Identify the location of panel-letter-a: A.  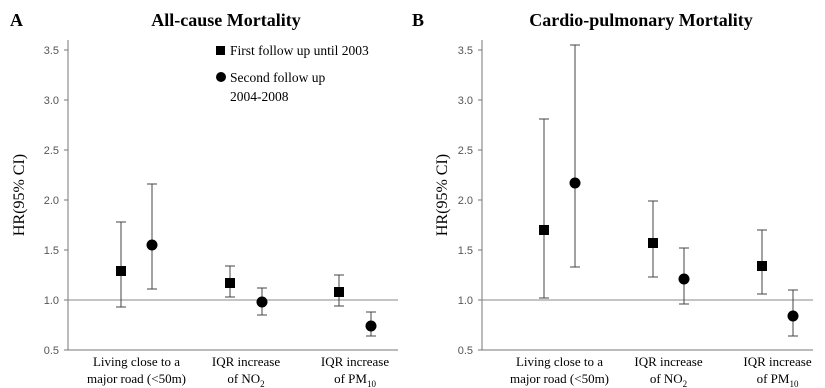
(16, 20).